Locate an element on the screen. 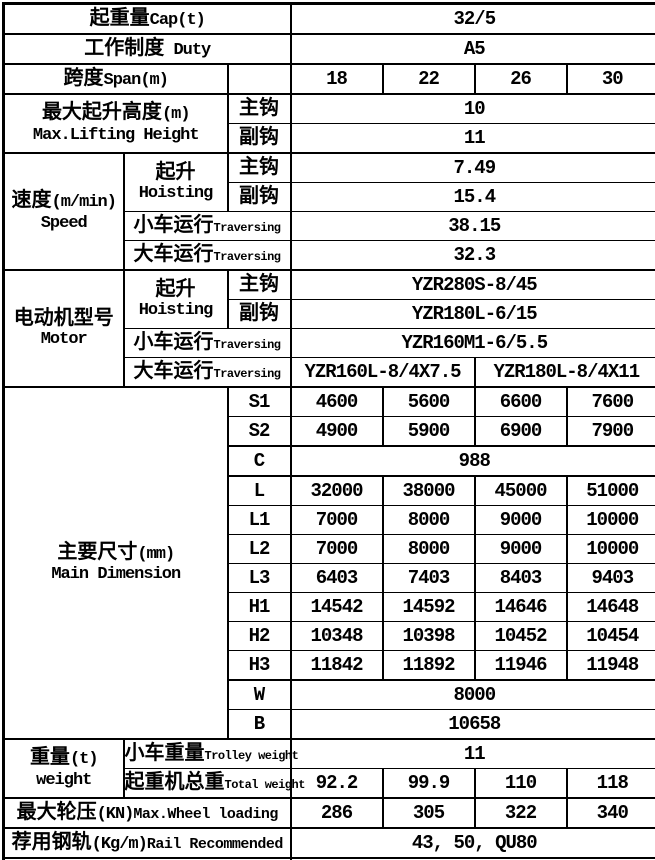 This screenshot has width=655, height=860. row-dim-s2: S2 4900 5900 6900 7900 is located at coordinates (329, 431).